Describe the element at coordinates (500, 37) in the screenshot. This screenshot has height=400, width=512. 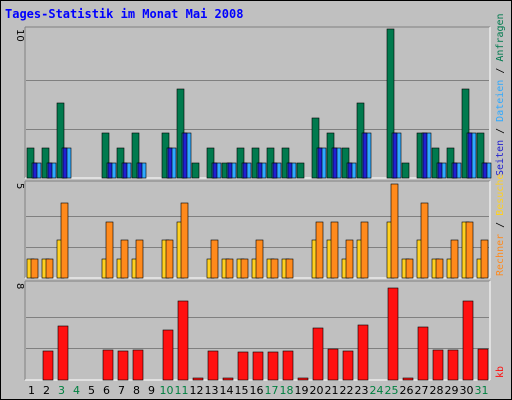
I see `legend-series-name: Anfragen` at that location.